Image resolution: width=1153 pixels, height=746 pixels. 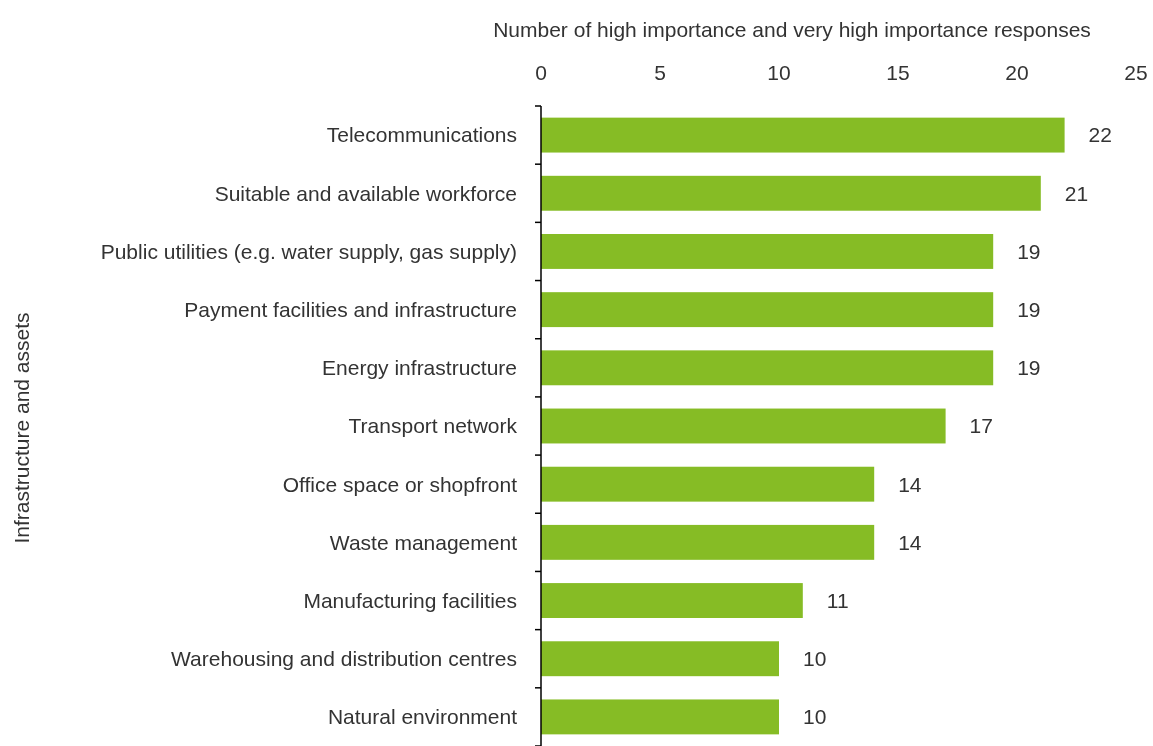 I want to click on x-axis-title: Number of high importance and very high importance responses, so click(x=792, y=30).